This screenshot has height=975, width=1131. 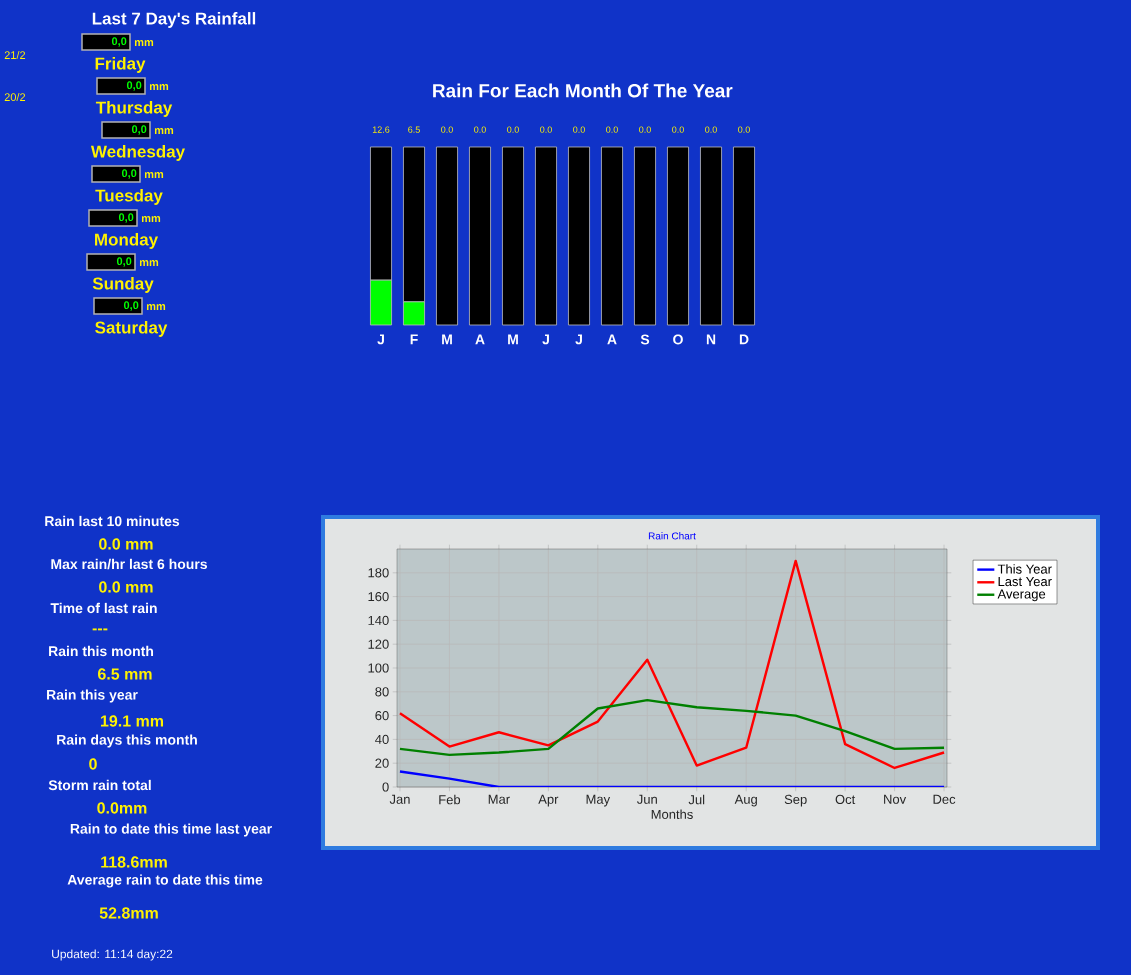 I want to click on text: Rain days this month, so click(x=127, y=741).